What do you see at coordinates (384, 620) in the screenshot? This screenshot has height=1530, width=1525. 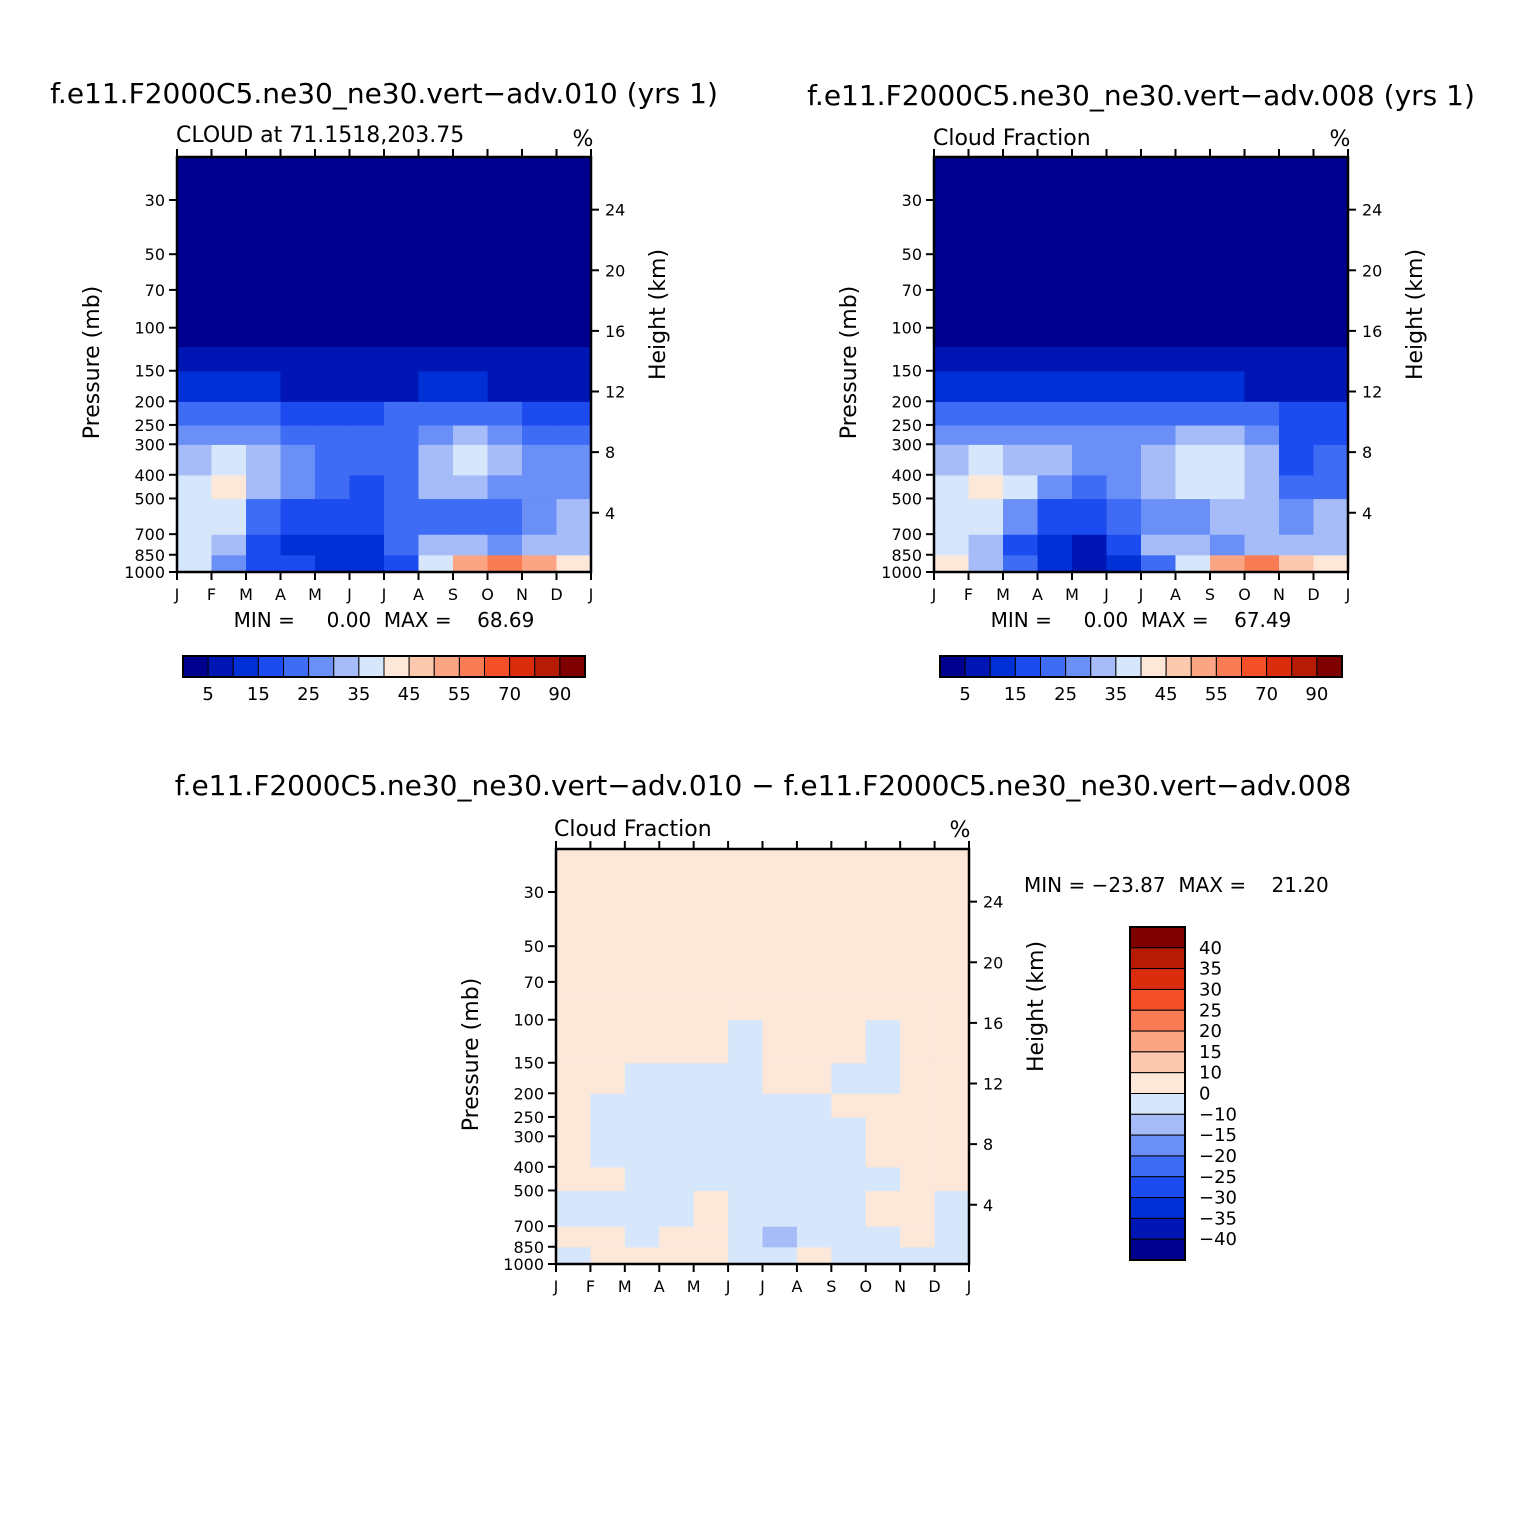 I see `panel1-stats: MIN = 0.00 MAX = 68.69` at bounding box center [384, 620].